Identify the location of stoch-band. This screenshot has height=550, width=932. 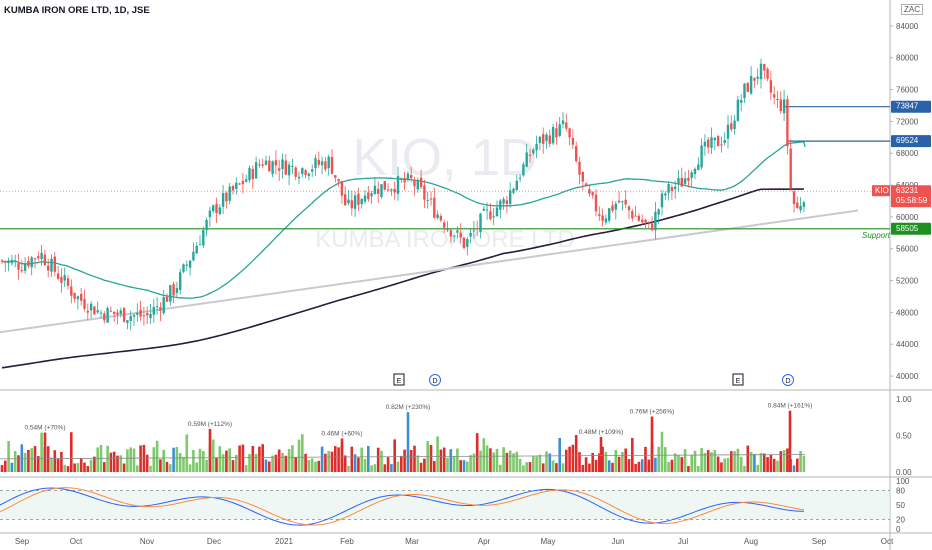
(445, 505).